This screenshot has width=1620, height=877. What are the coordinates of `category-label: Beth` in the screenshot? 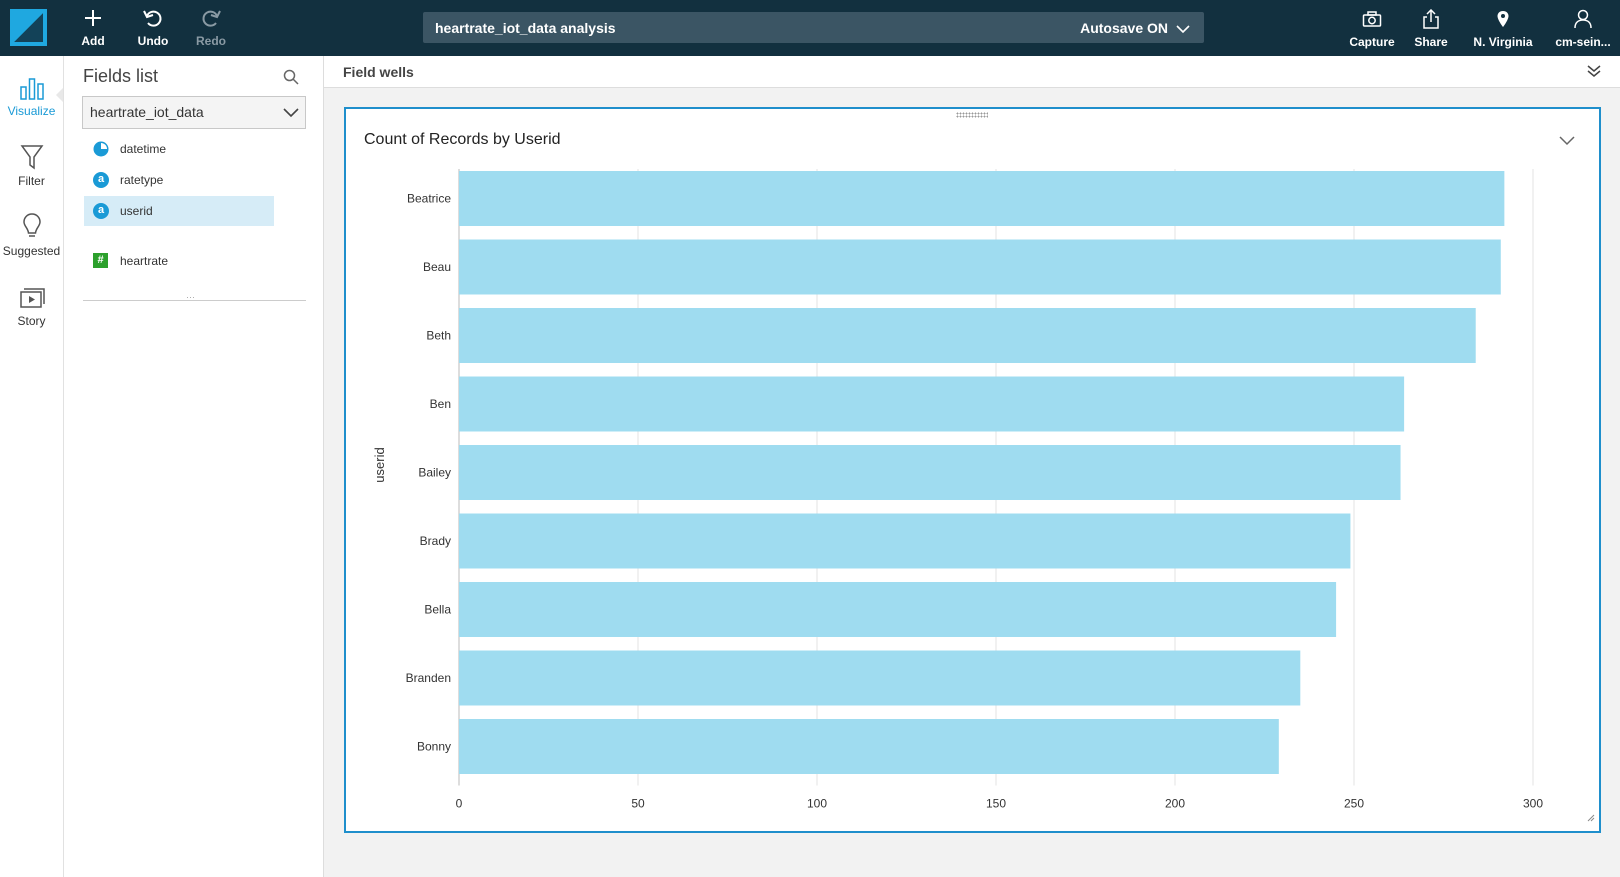 It's located at (438, 336).